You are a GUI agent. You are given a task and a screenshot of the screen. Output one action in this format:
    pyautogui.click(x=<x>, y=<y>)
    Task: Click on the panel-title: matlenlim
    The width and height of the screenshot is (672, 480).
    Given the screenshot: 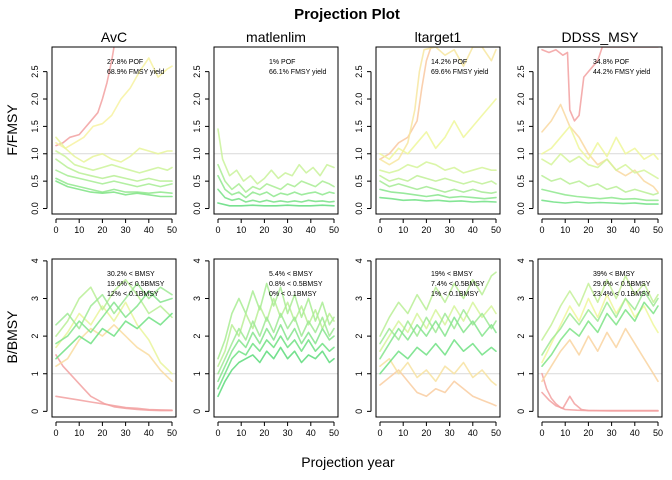 What is the action you would take?
    pyautogui.click(x=276, y=37)
    